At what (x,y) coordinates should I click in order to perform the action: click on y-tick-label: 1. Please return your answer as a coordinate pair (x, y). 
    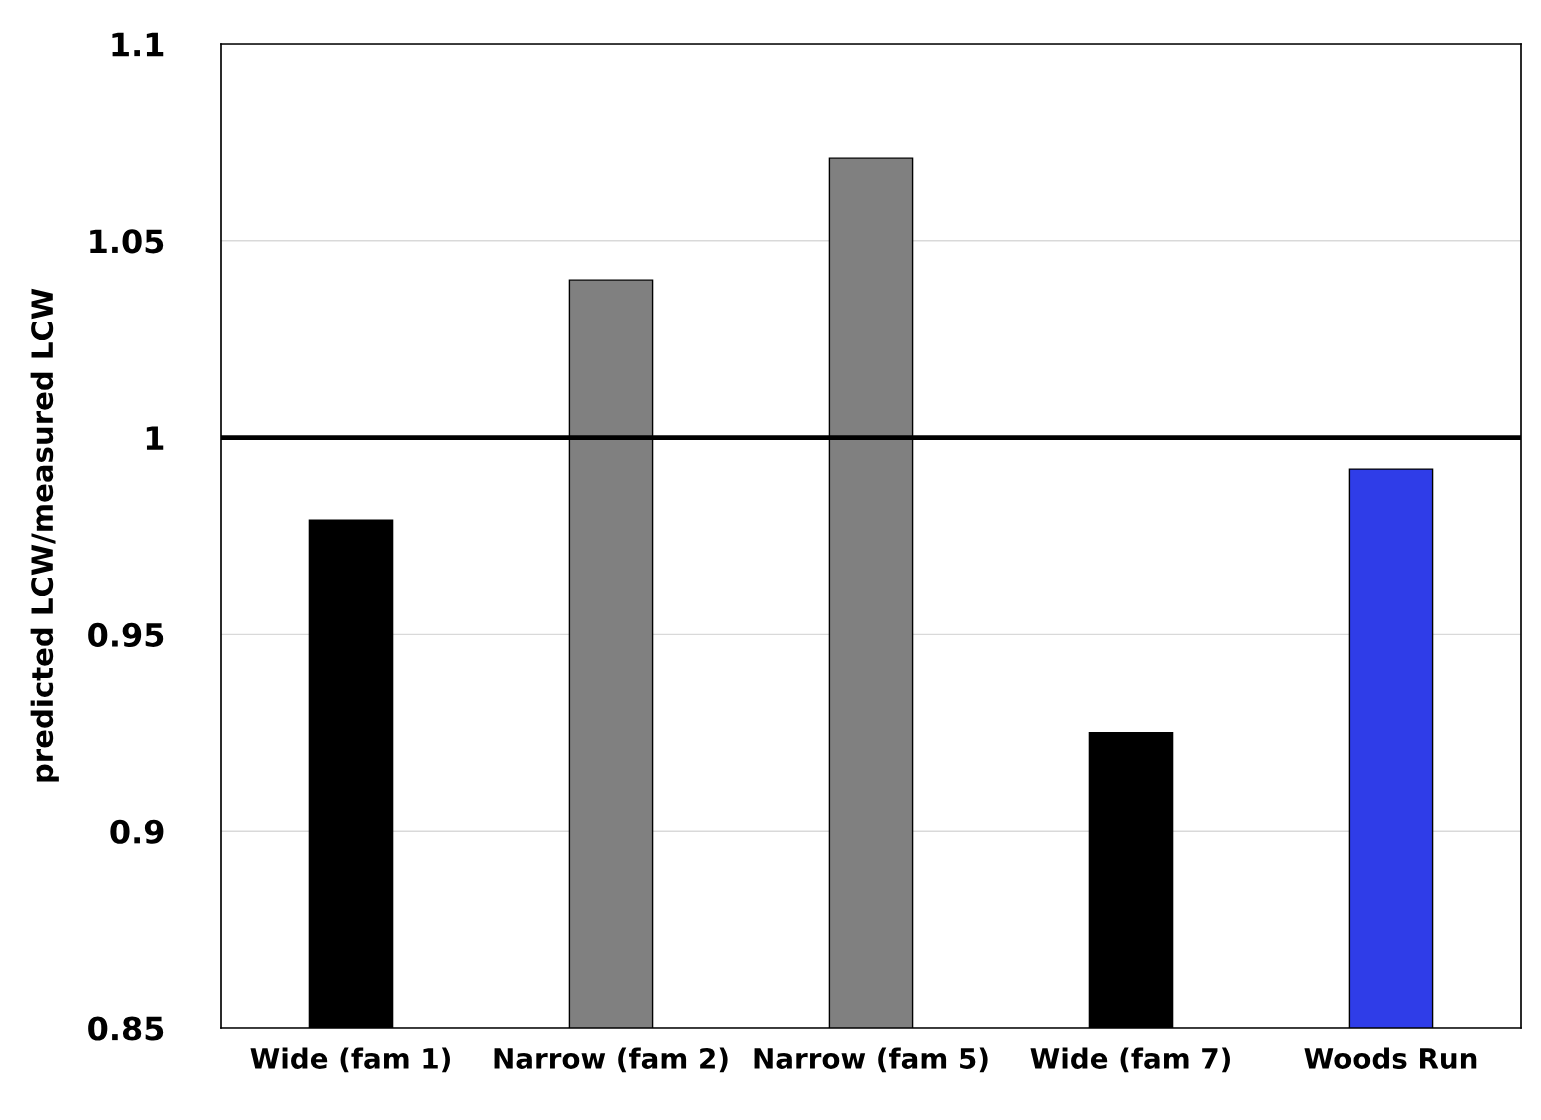
    Looking at the image, I should click on (155, 438).